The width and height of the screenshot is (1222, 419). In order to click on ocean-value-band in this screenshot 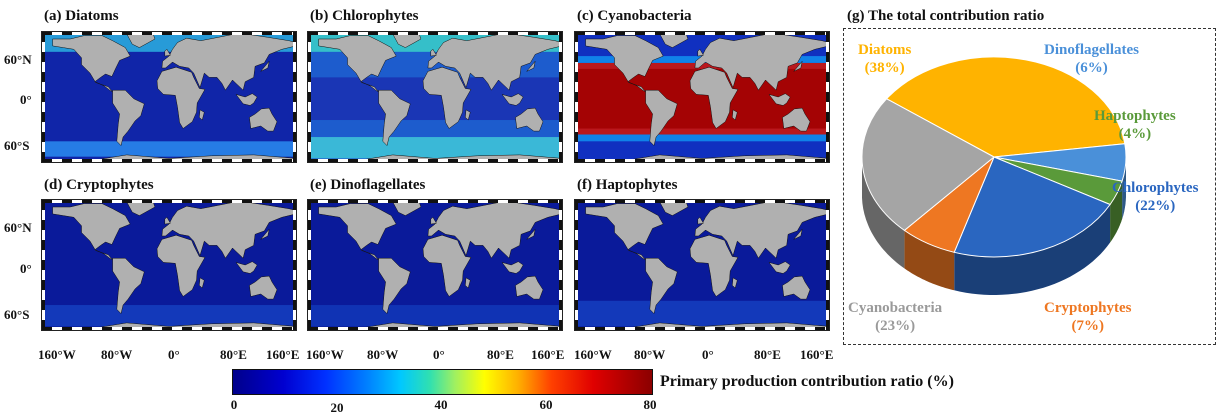, I will do `click(435, 148)`.